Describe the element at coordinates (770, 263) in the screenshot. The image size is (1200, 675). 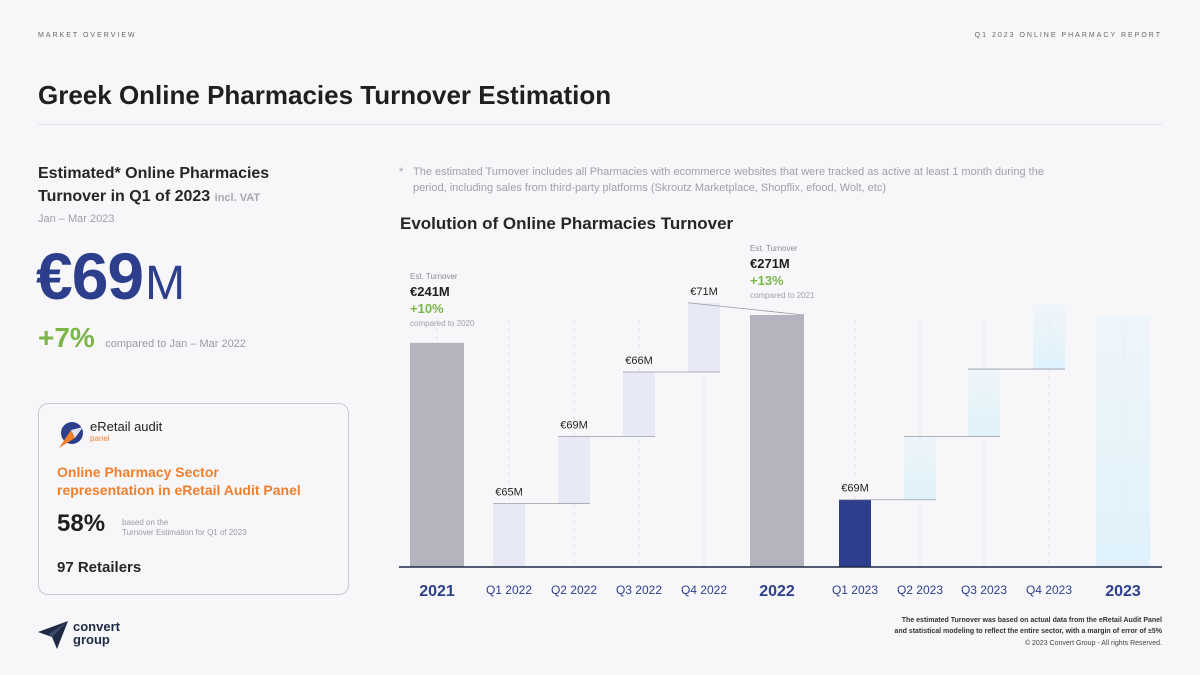
I see `total-label-value-2022: €271M` at that location.